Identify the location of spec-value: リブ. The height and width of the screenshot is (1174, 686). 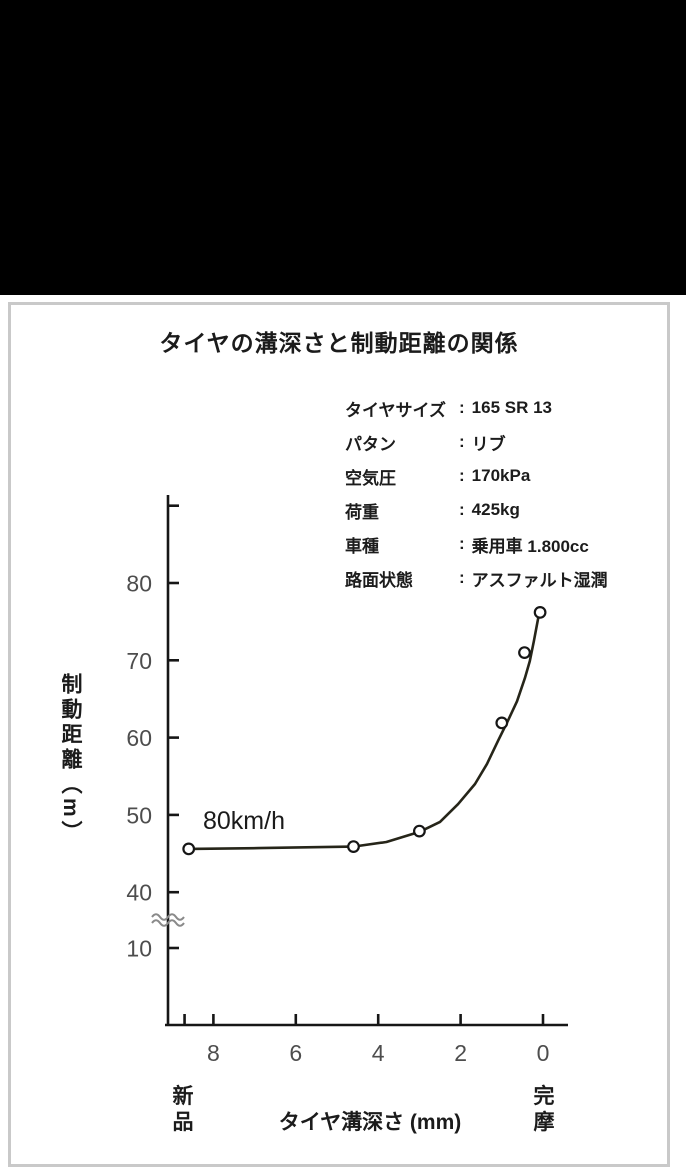
(488, 444).